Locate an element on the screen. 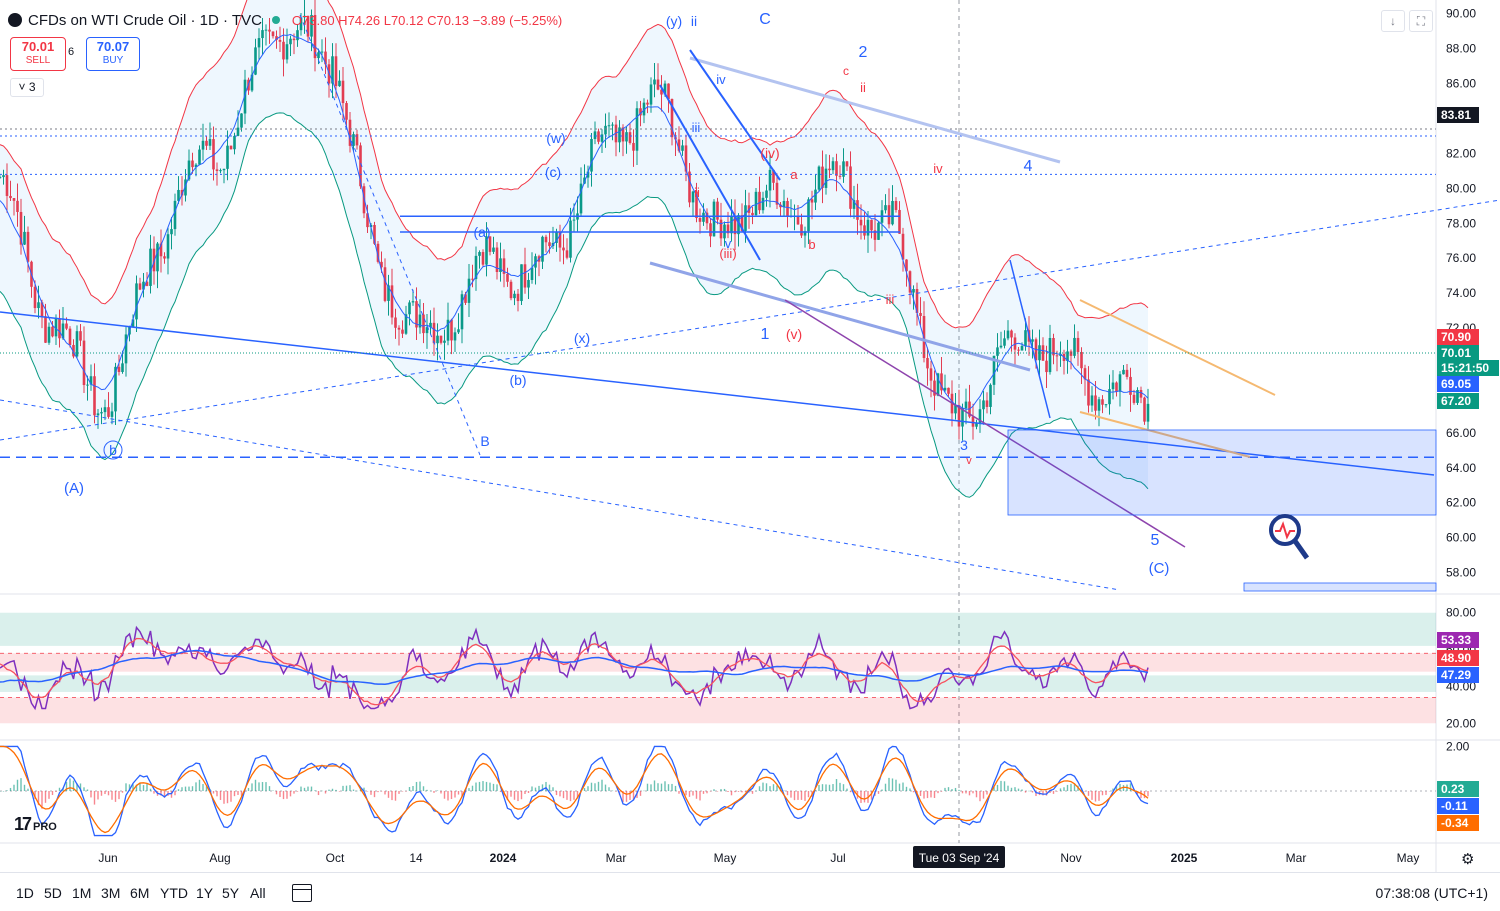 The image size is (1500, 911). fullscreen-icon: ⛶ is located at coordinates (1421, 21).